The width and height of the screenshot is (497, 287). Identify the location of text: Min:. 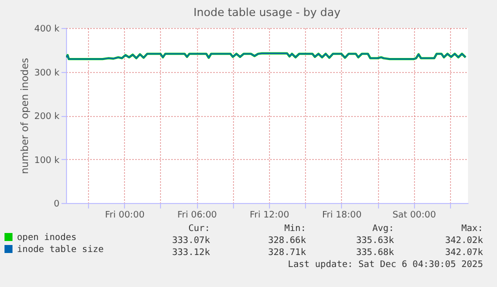
(295, 229).